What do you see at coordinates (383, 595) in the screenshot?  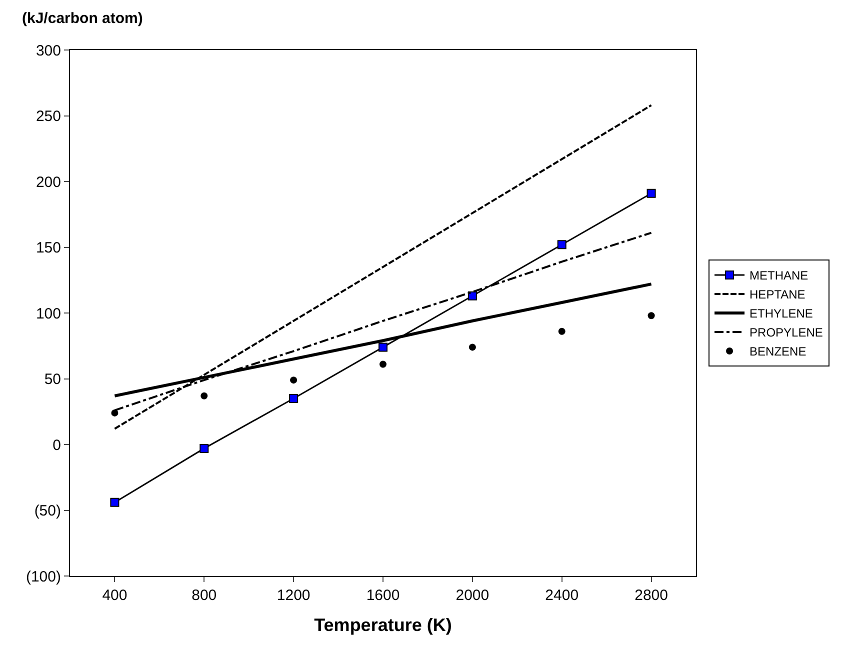 I see `x-tick-label: 1600` at bounding box center [383, 595].